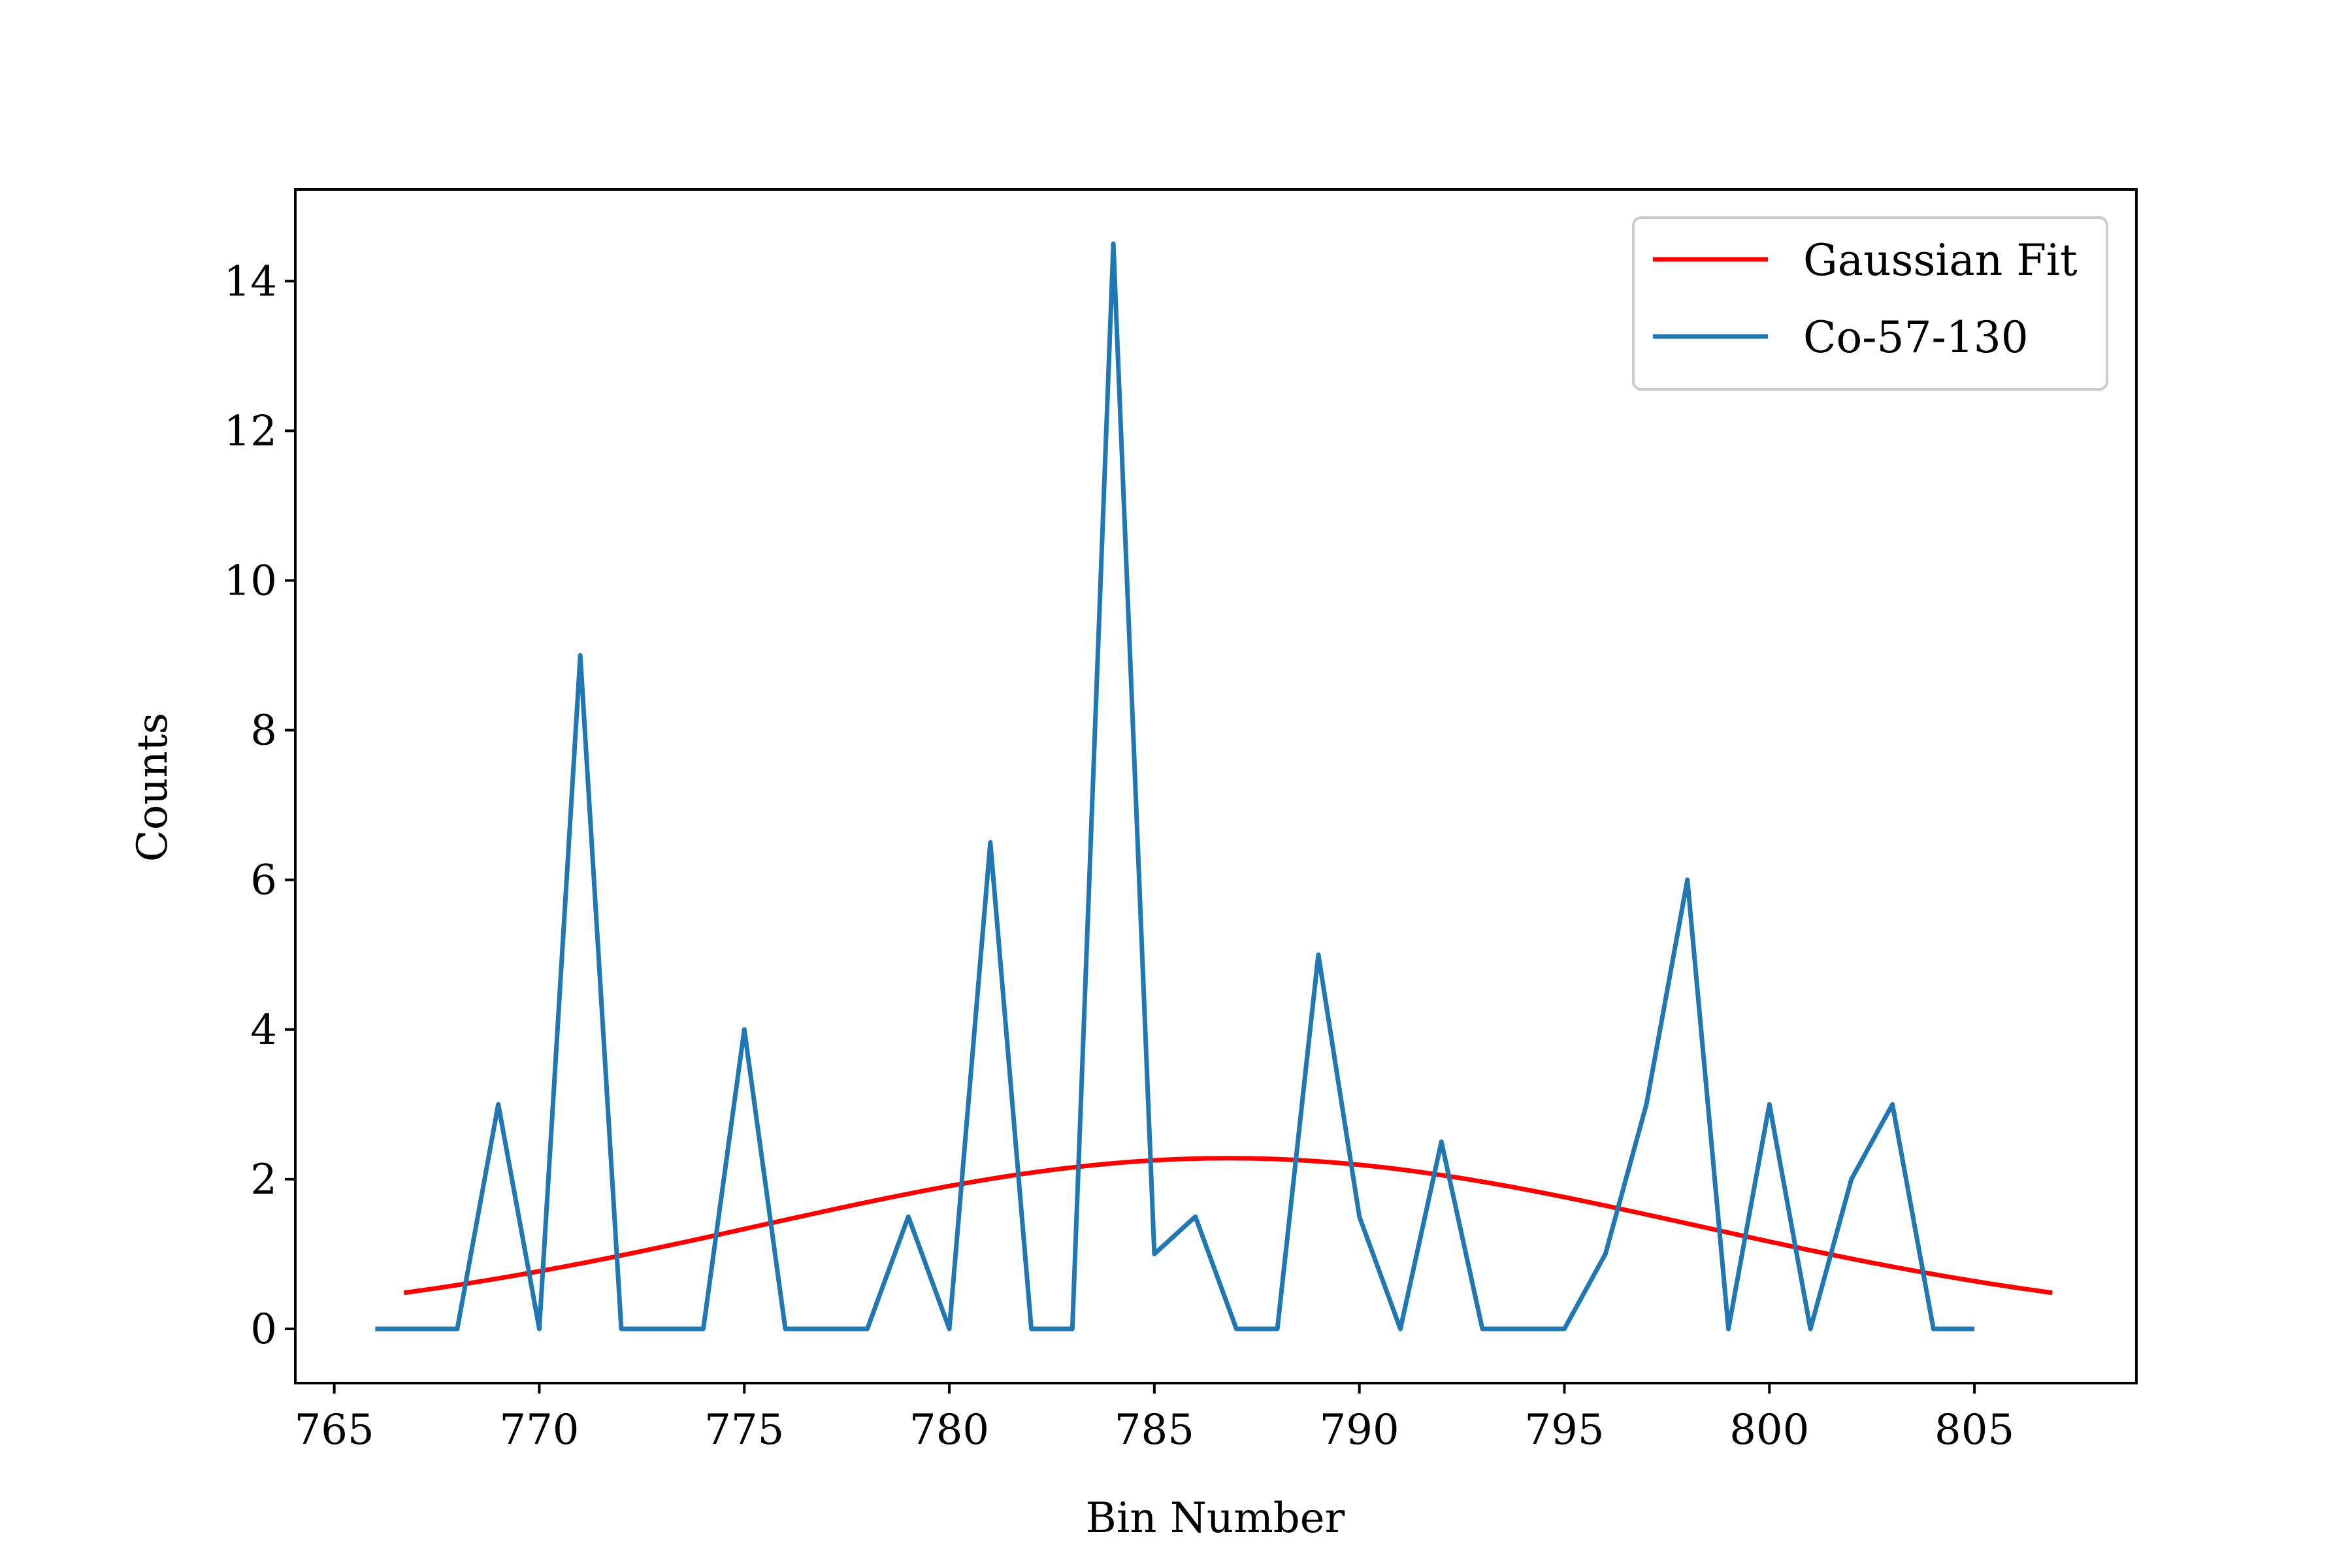  I want to click on y-tick-label: 4, so click(263, 1030).